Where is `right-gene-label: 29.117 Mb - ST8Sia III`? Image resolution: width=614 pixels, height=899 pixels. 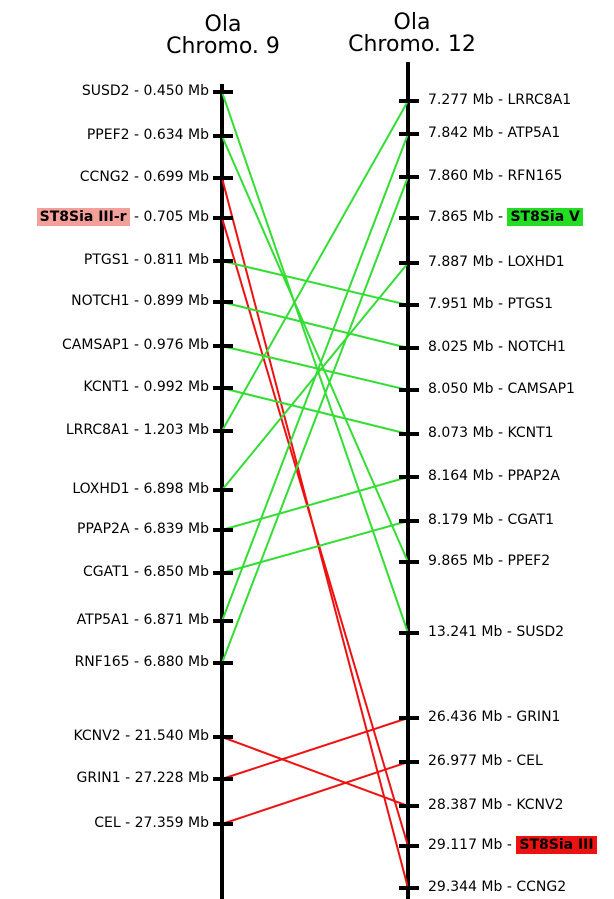
right-gene-label: 29.117 Mb - ST8Sia III is located at coordinates (512, 845).